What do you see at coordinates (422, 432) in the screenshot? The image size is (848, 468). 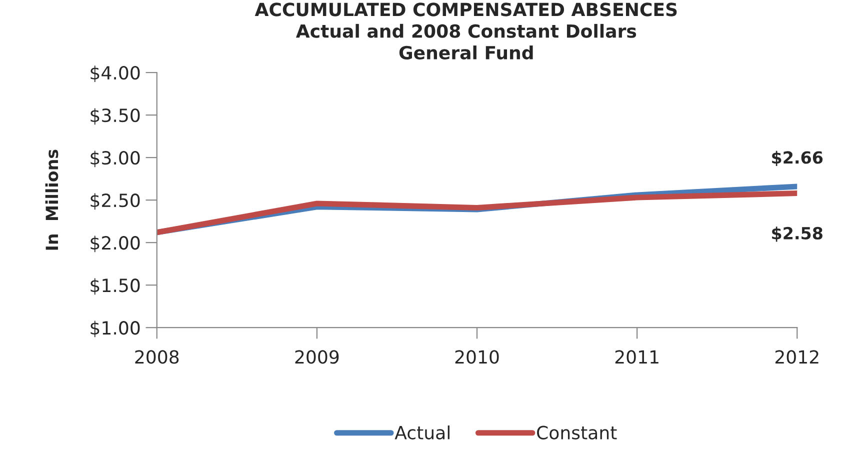 I see `legend-label: Actual` at bounding box center [422, 432].